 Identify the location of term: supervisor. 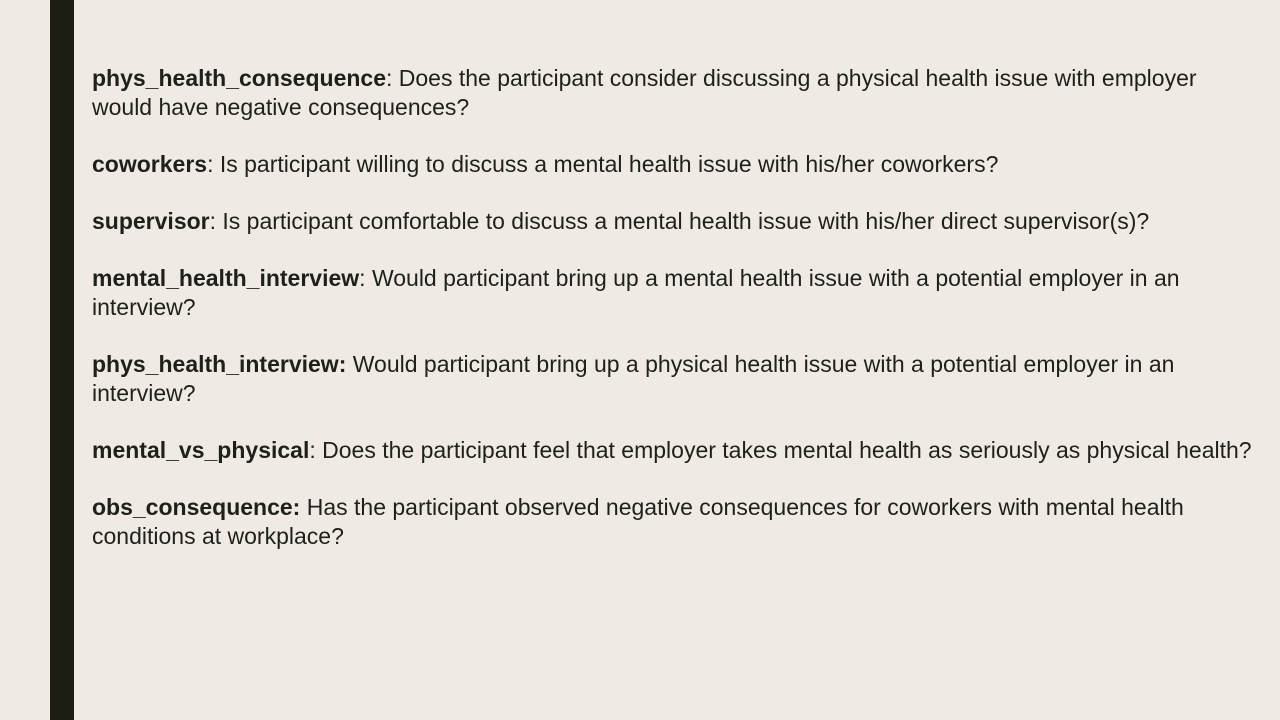
(151, 221).